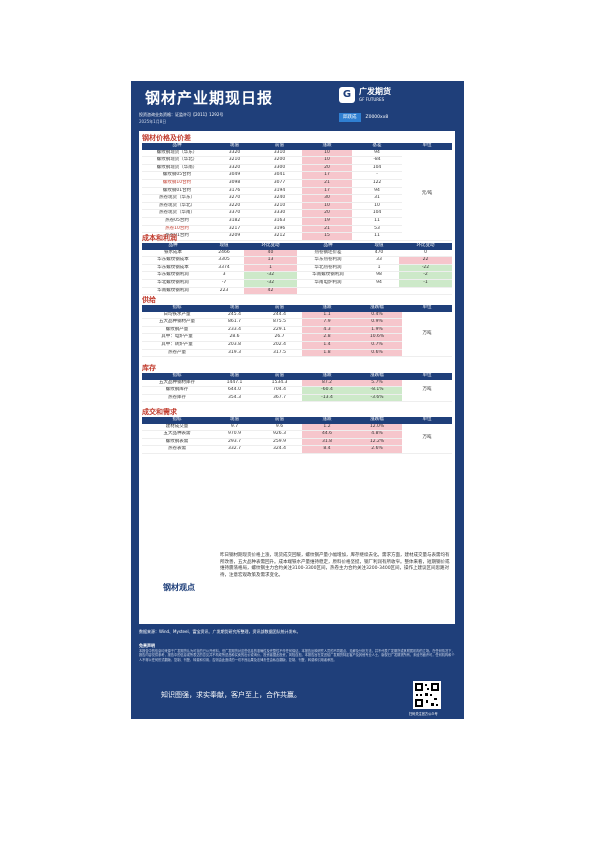 The width and height of the screenshot is (595, 842). I want to click on row-name: 螺纹钢05合约, so click(177, 175).